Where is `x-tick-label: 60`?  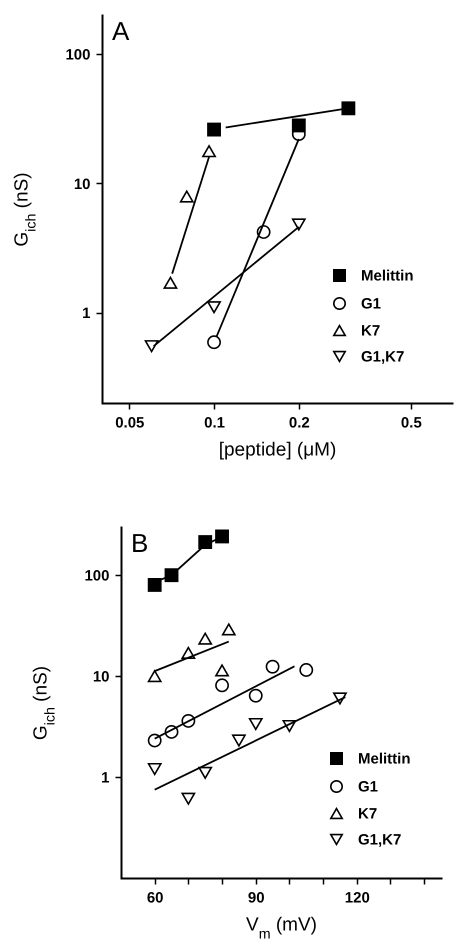 x-tick-label: 60 is located at coordinates (155, 898).